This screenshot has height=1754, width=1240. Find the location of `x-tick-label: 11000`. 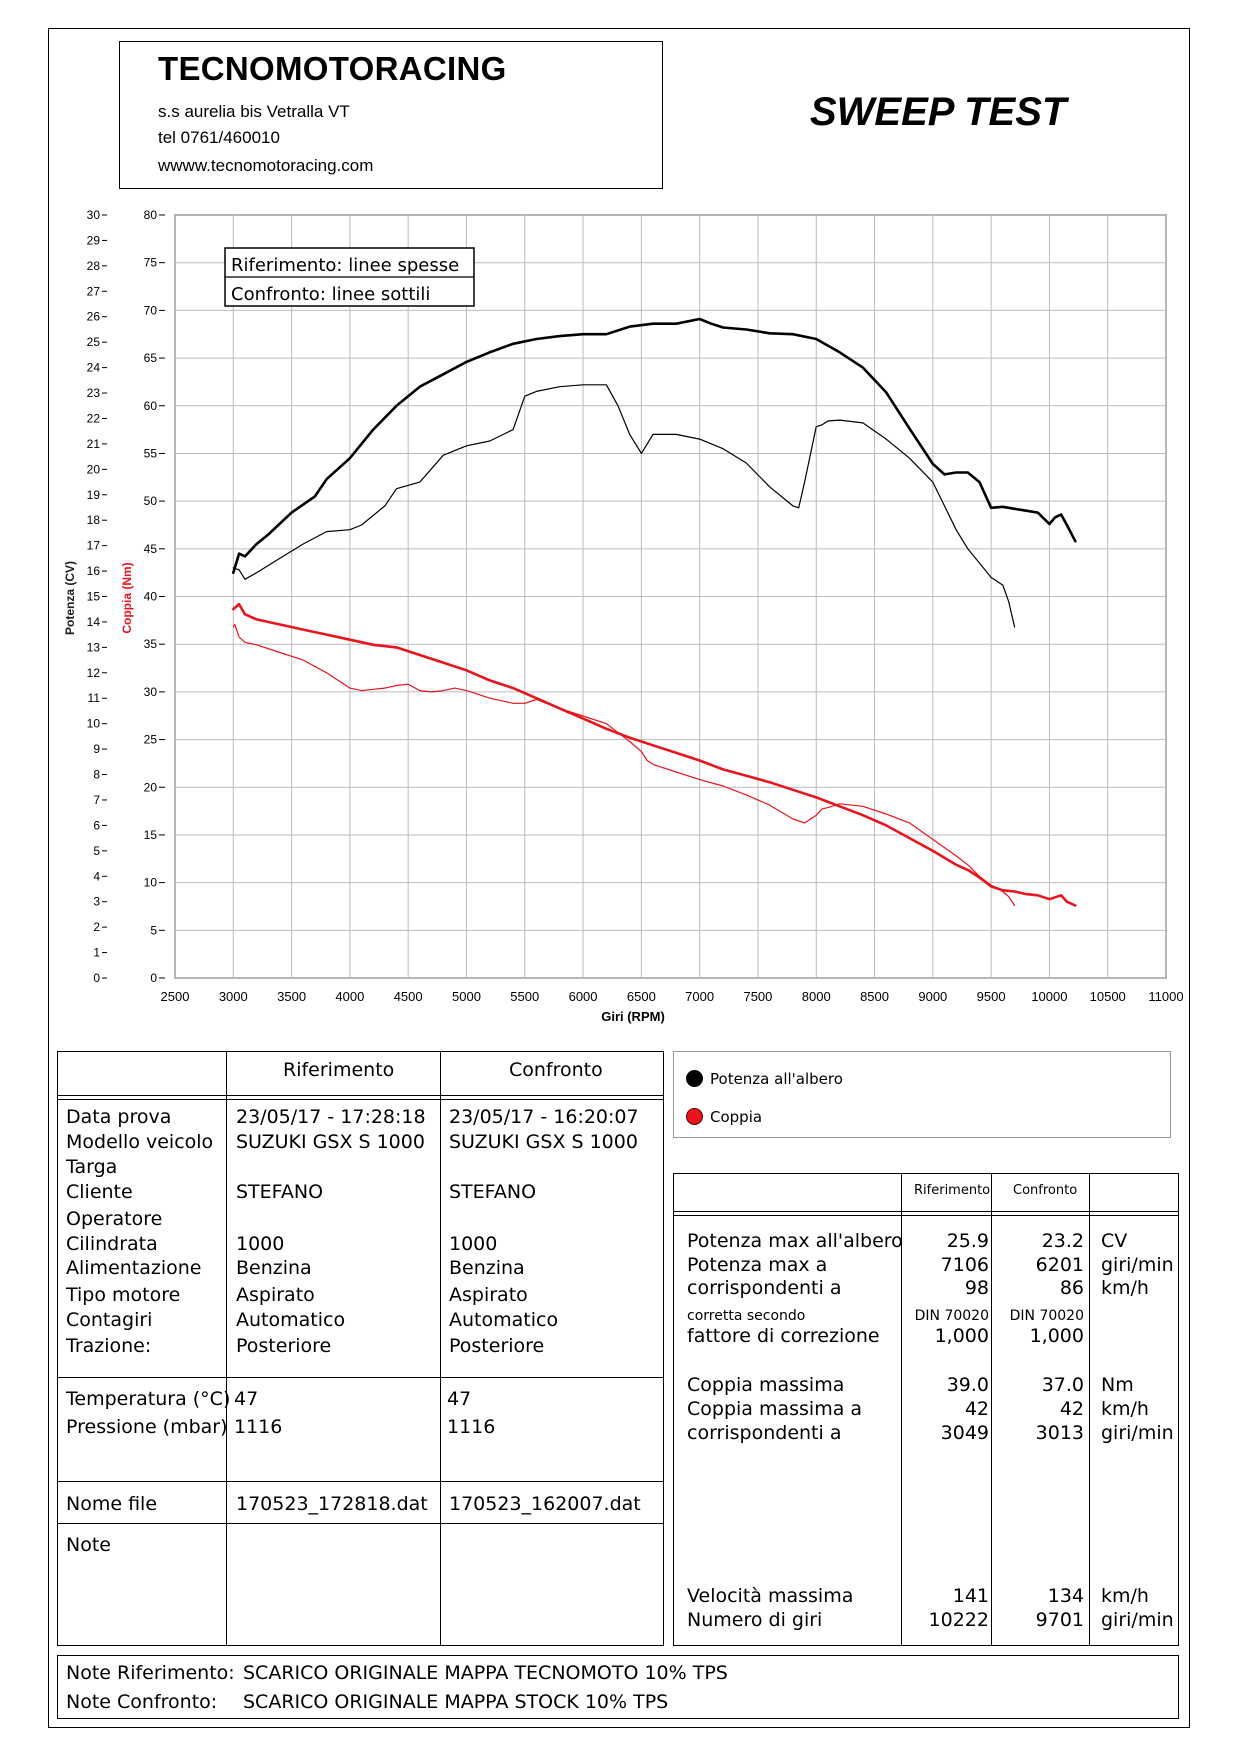

x-tick-label: 11000 is located at coordinates (1165, 996).